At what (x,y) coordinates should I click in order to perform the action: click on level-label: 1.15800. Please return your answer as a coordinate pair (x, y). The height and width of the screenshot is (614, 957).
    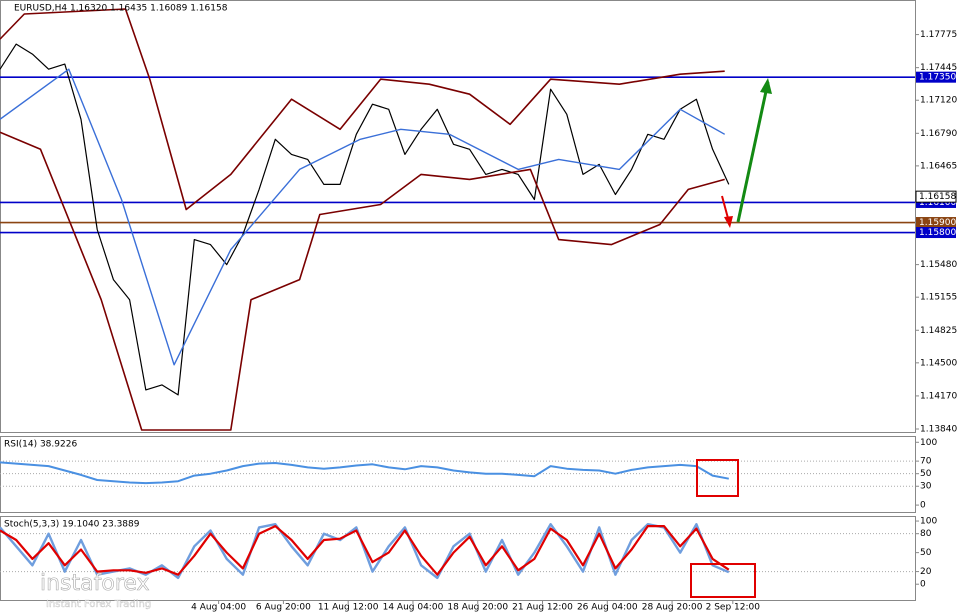
    Looking at the image, I should click on (937, 233).